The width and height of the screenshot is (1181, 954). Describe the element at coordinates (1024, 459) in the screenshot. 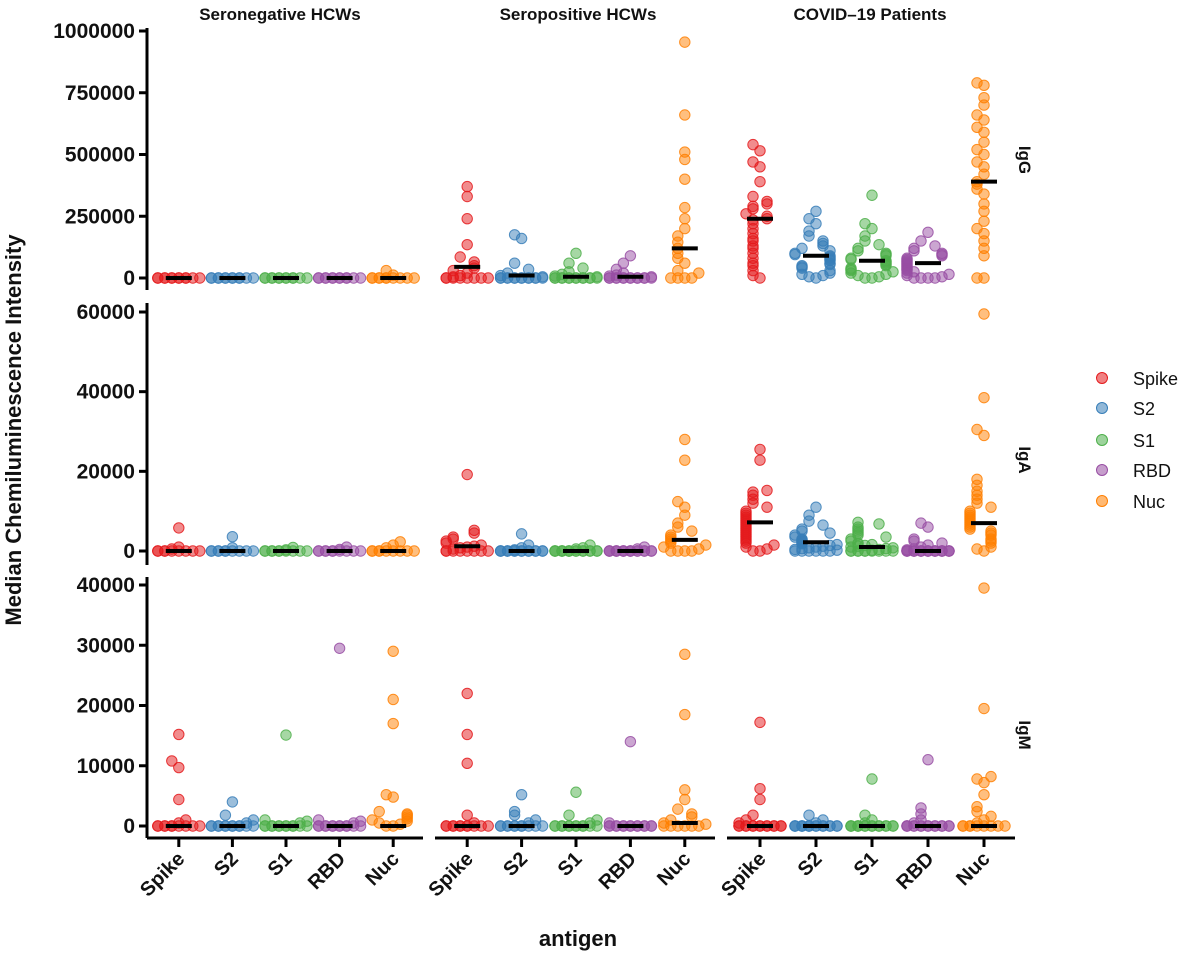

I see `row-label-iga: IgA` at that location.